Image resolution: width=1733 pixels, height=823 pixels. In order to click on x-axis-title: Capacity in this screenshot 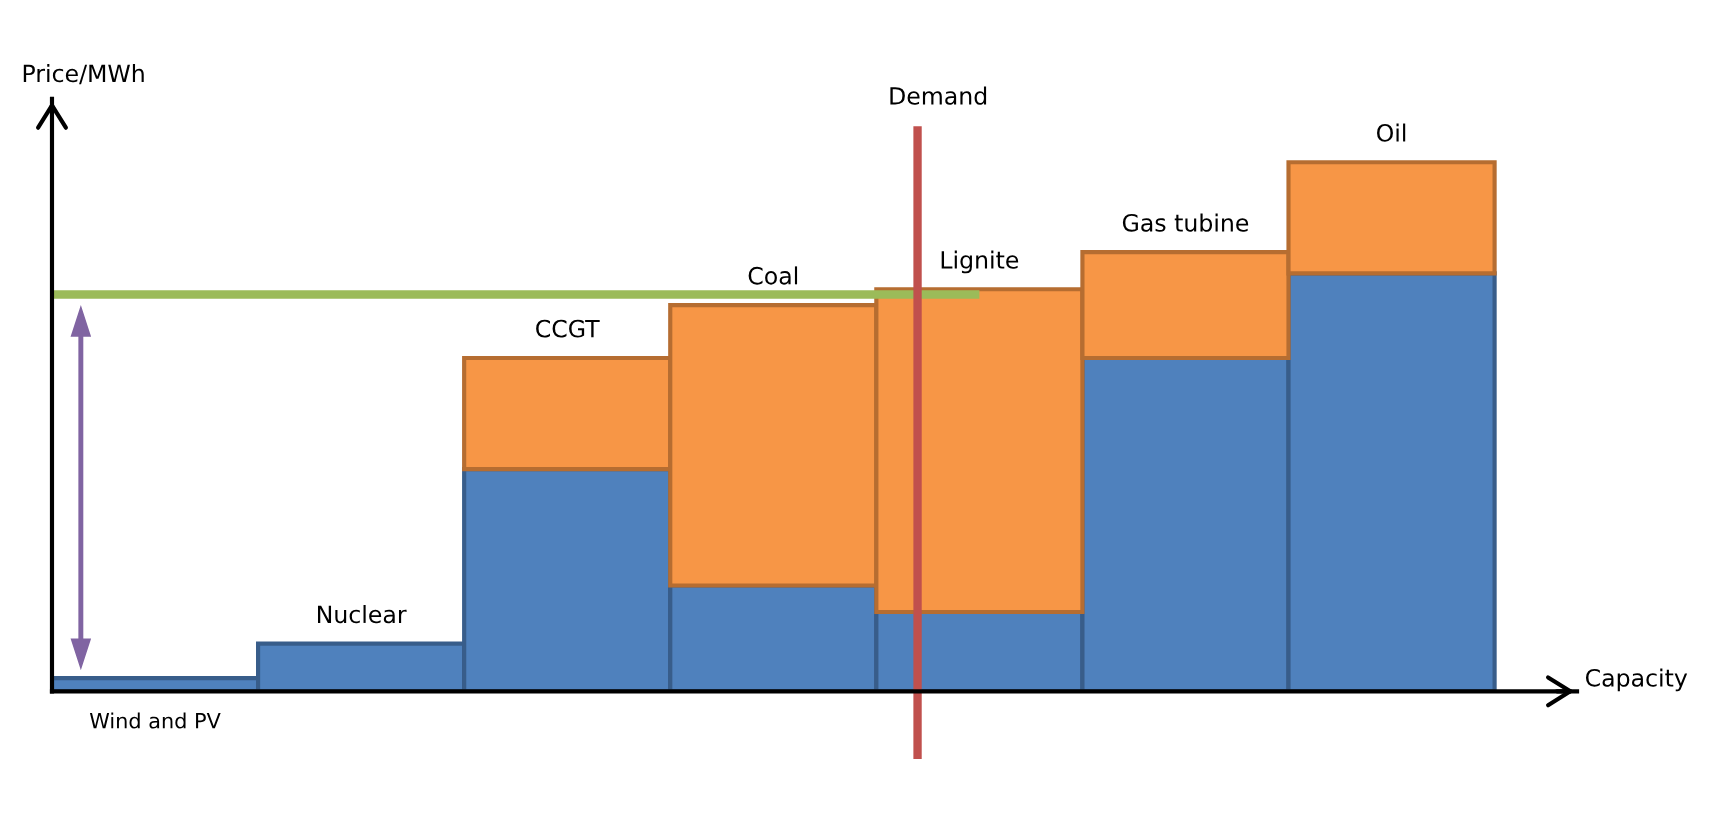, I will do `click(1636, 680)`.